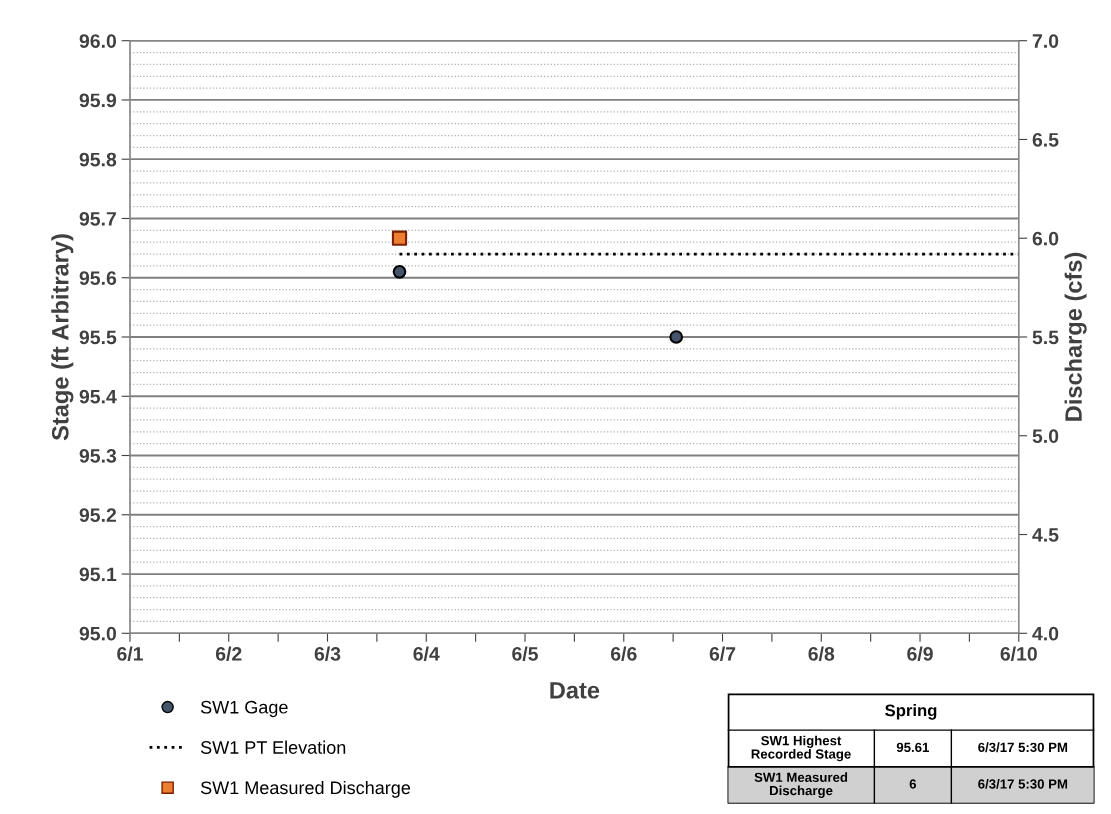 The width and height of the screenshot is (1111, 814). I want to click on y2-tick-label: 6.5, so click(1045, 139).